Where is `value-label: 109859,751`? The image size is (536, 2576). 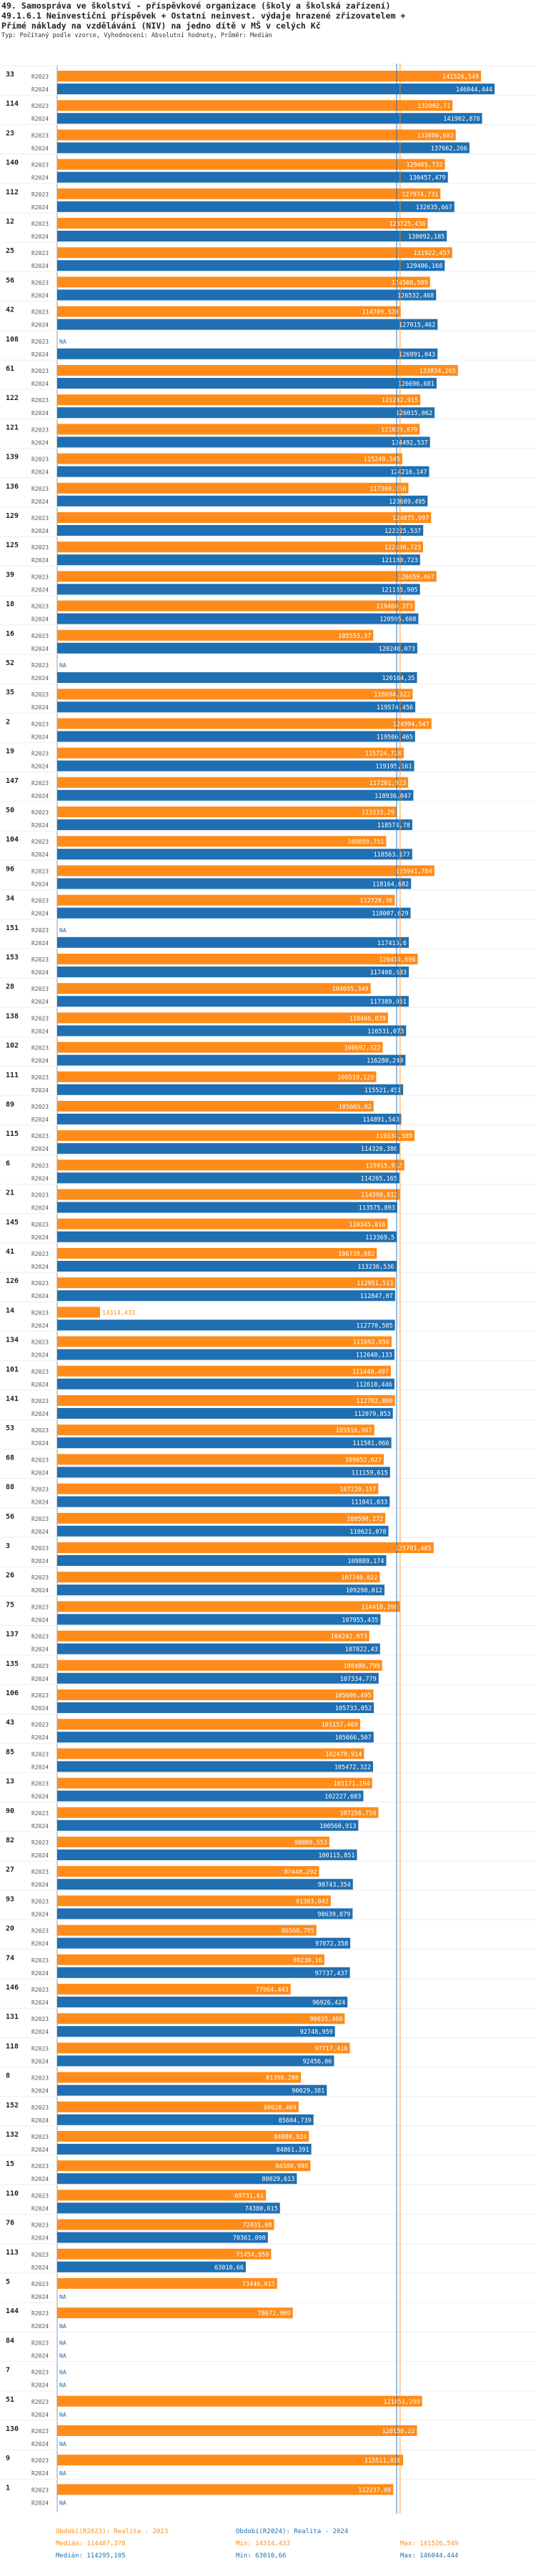
value-label: 109859,751 is located at coordinates (365, 842).